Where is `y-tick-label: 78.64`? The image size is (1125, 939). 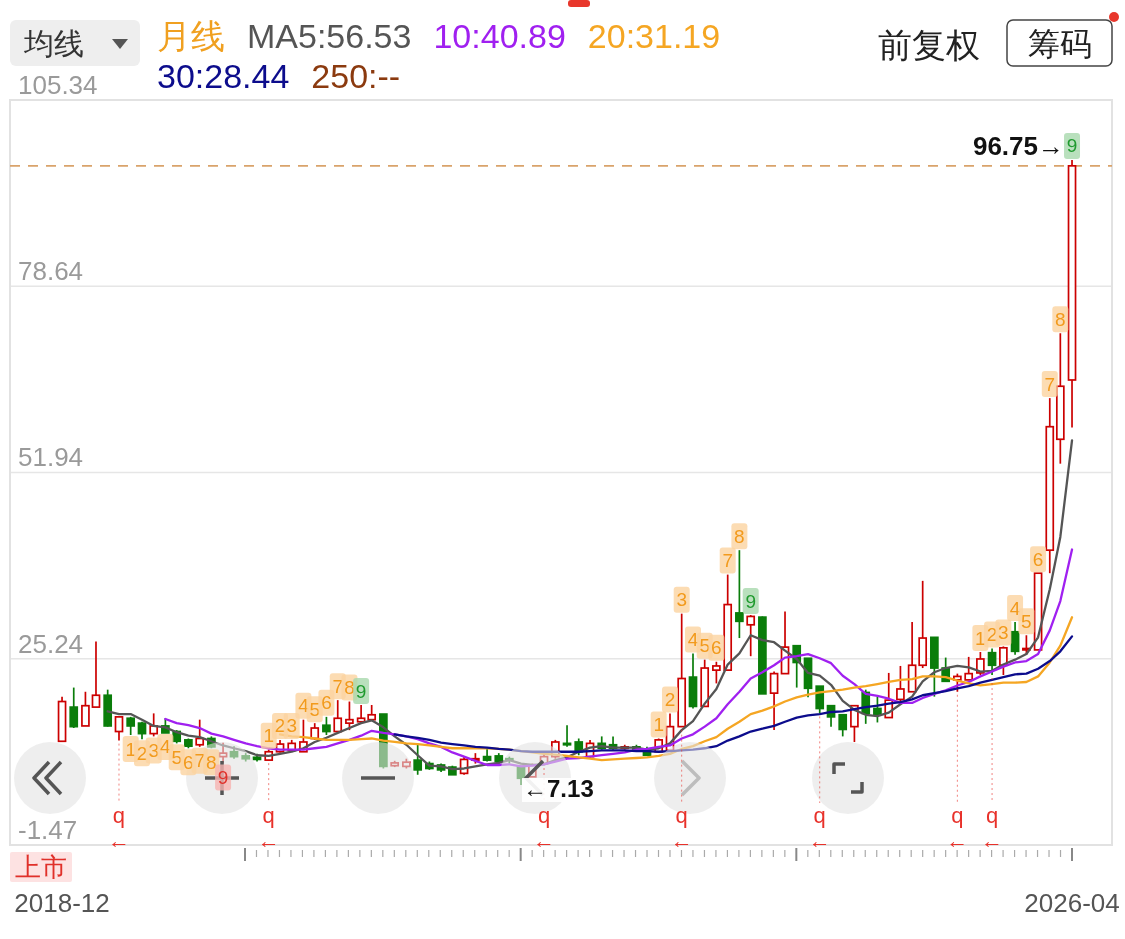
y-tick-label: 78.64 is located at coordinates (51, 271).